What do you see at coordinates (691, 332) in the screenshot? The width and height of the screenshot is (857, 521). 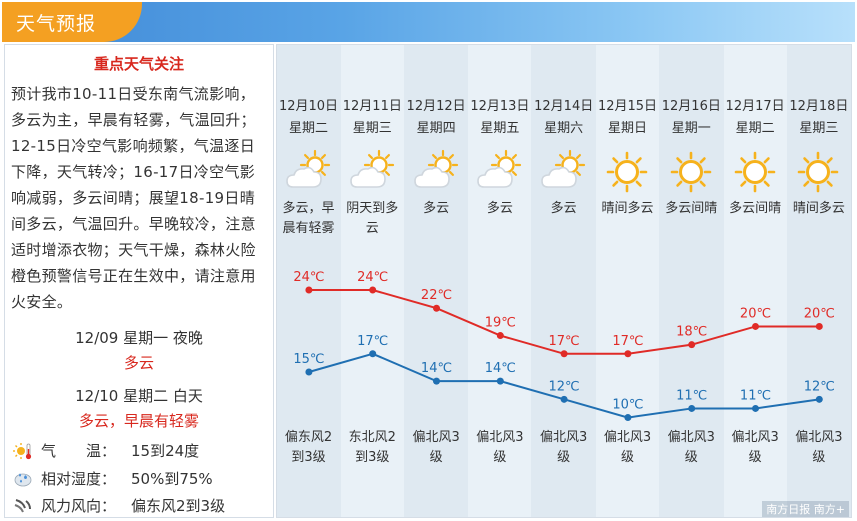 I see `high-temp-label: 18℃` at bounding box center [691, 332].